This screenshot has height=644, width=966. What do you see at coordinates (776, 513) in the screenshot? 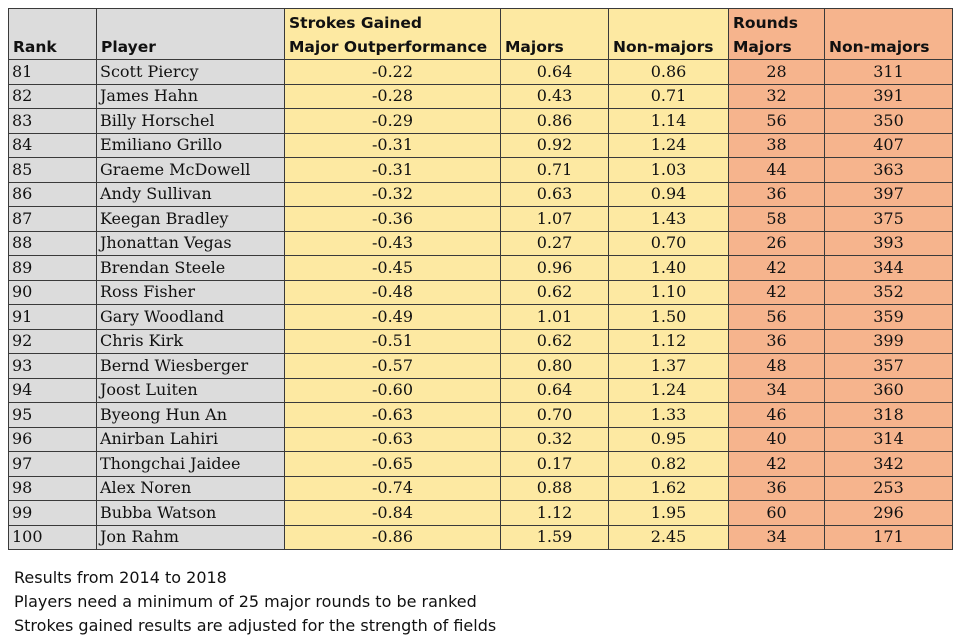
I see `cell-rounds-majors: 60` at bounding box center [776, 513].